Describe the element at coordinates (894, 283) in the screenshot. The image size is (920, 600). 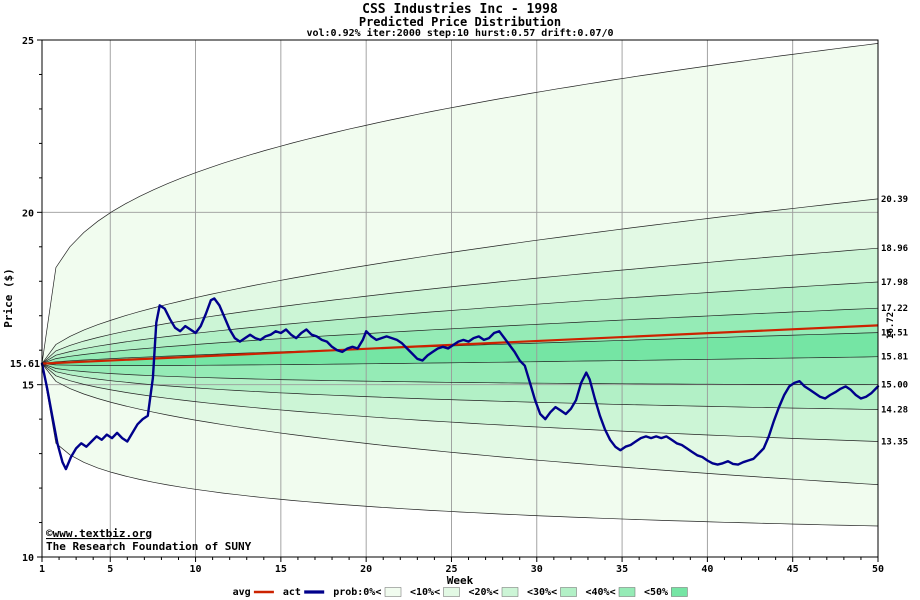
I see `band-value-label: 17.98` at that location.